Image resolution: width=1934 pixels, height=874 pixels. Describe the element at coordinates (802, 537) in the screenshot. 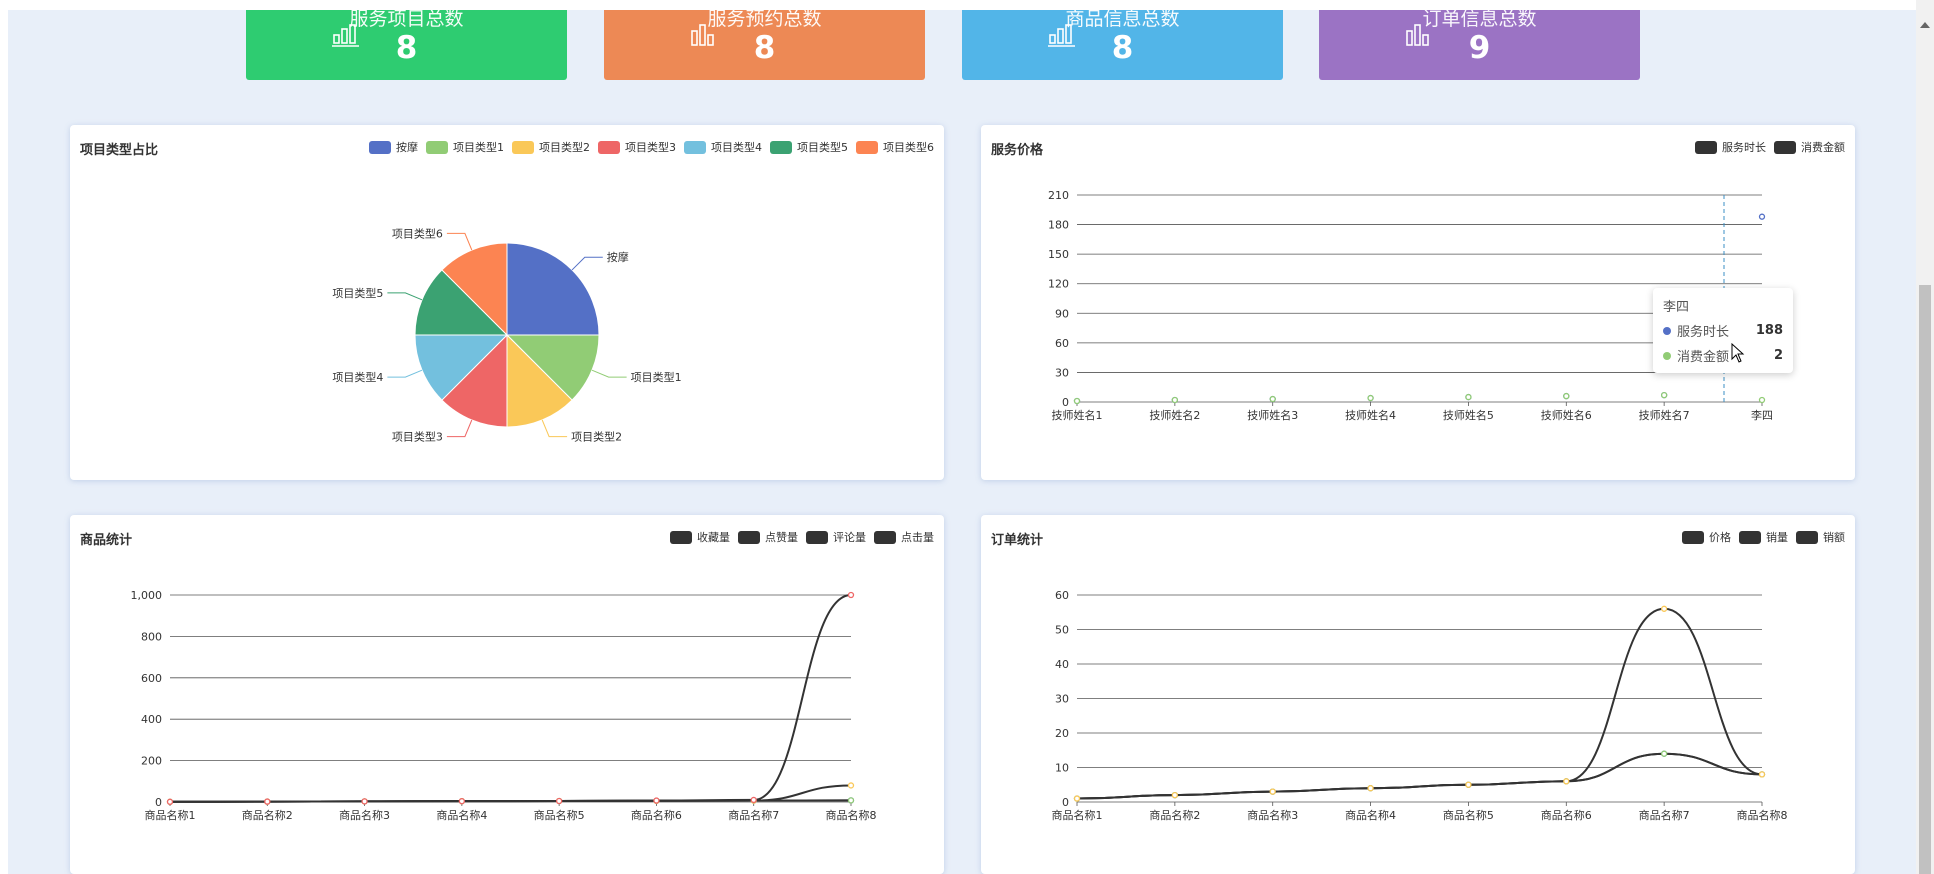

I see `product-stats-legend: 收藏量 点赞量 评论量 点击量` at that location.